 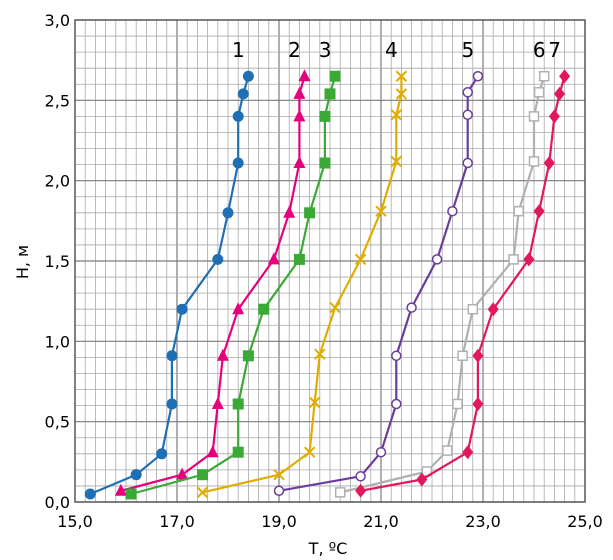 What do you see at coordinates (57, 181) in the screenshot?
I see `y-tick-label: 2,0` at bounding box center [57, 181].